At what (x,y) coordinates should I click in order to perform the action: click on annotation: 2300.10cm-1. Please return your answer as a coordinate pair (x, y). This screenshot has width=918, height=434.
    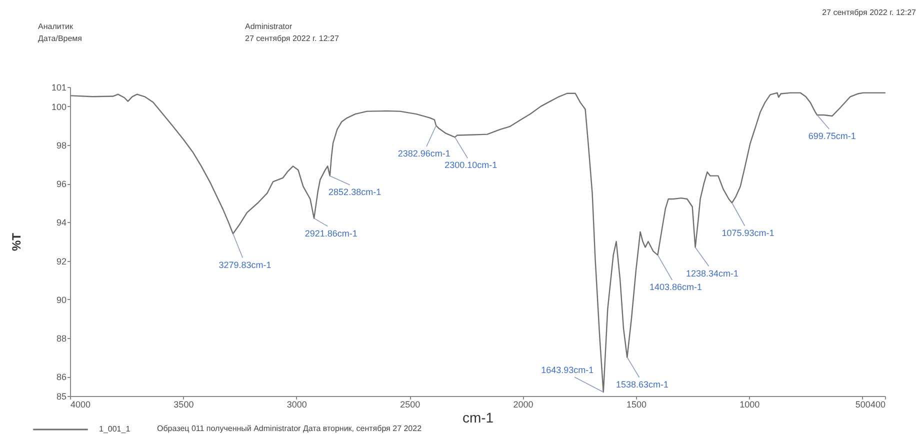
    Looking at the image, I should click on (471, 165).